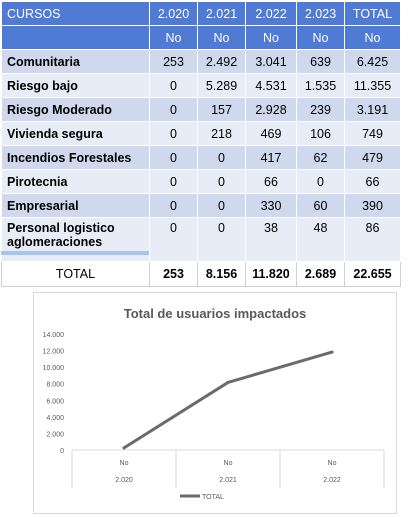  I want to click on x-tick-label-bottom: 2.021, so click(228, 480).